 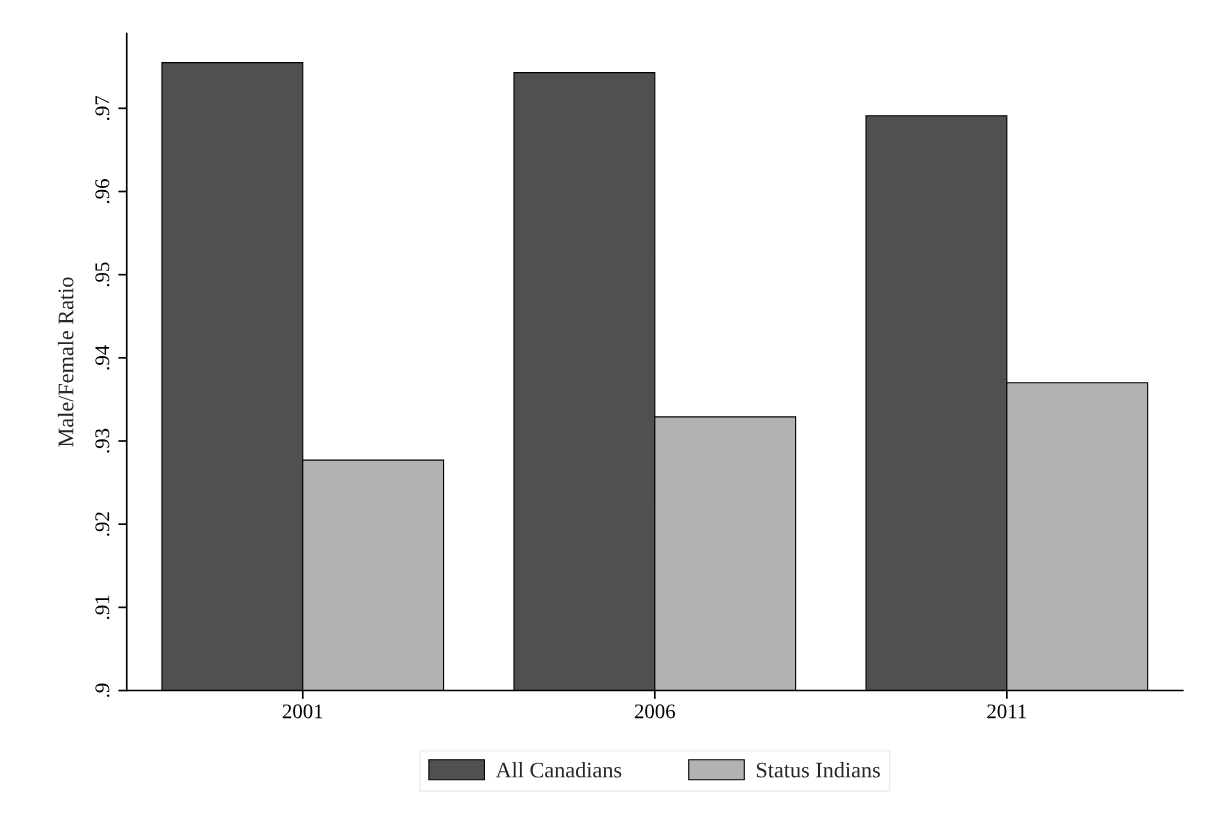 What do you see at coordinates (102, 440) in the screenshot?
I see `y-tick-label: .93` at bounding box center [102, 440].